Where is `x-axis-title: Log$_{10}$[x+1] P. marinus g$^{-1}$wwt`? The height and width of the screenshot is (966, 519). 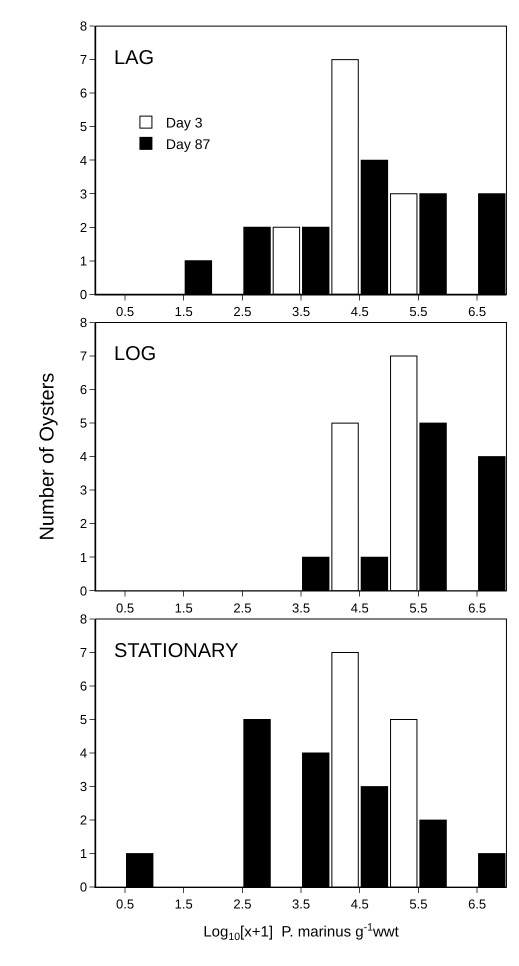 x-axis-title: Log$_{10}$[x+1] P. marinus g$^{-1}$wwt is located at coordinates (301, 932).